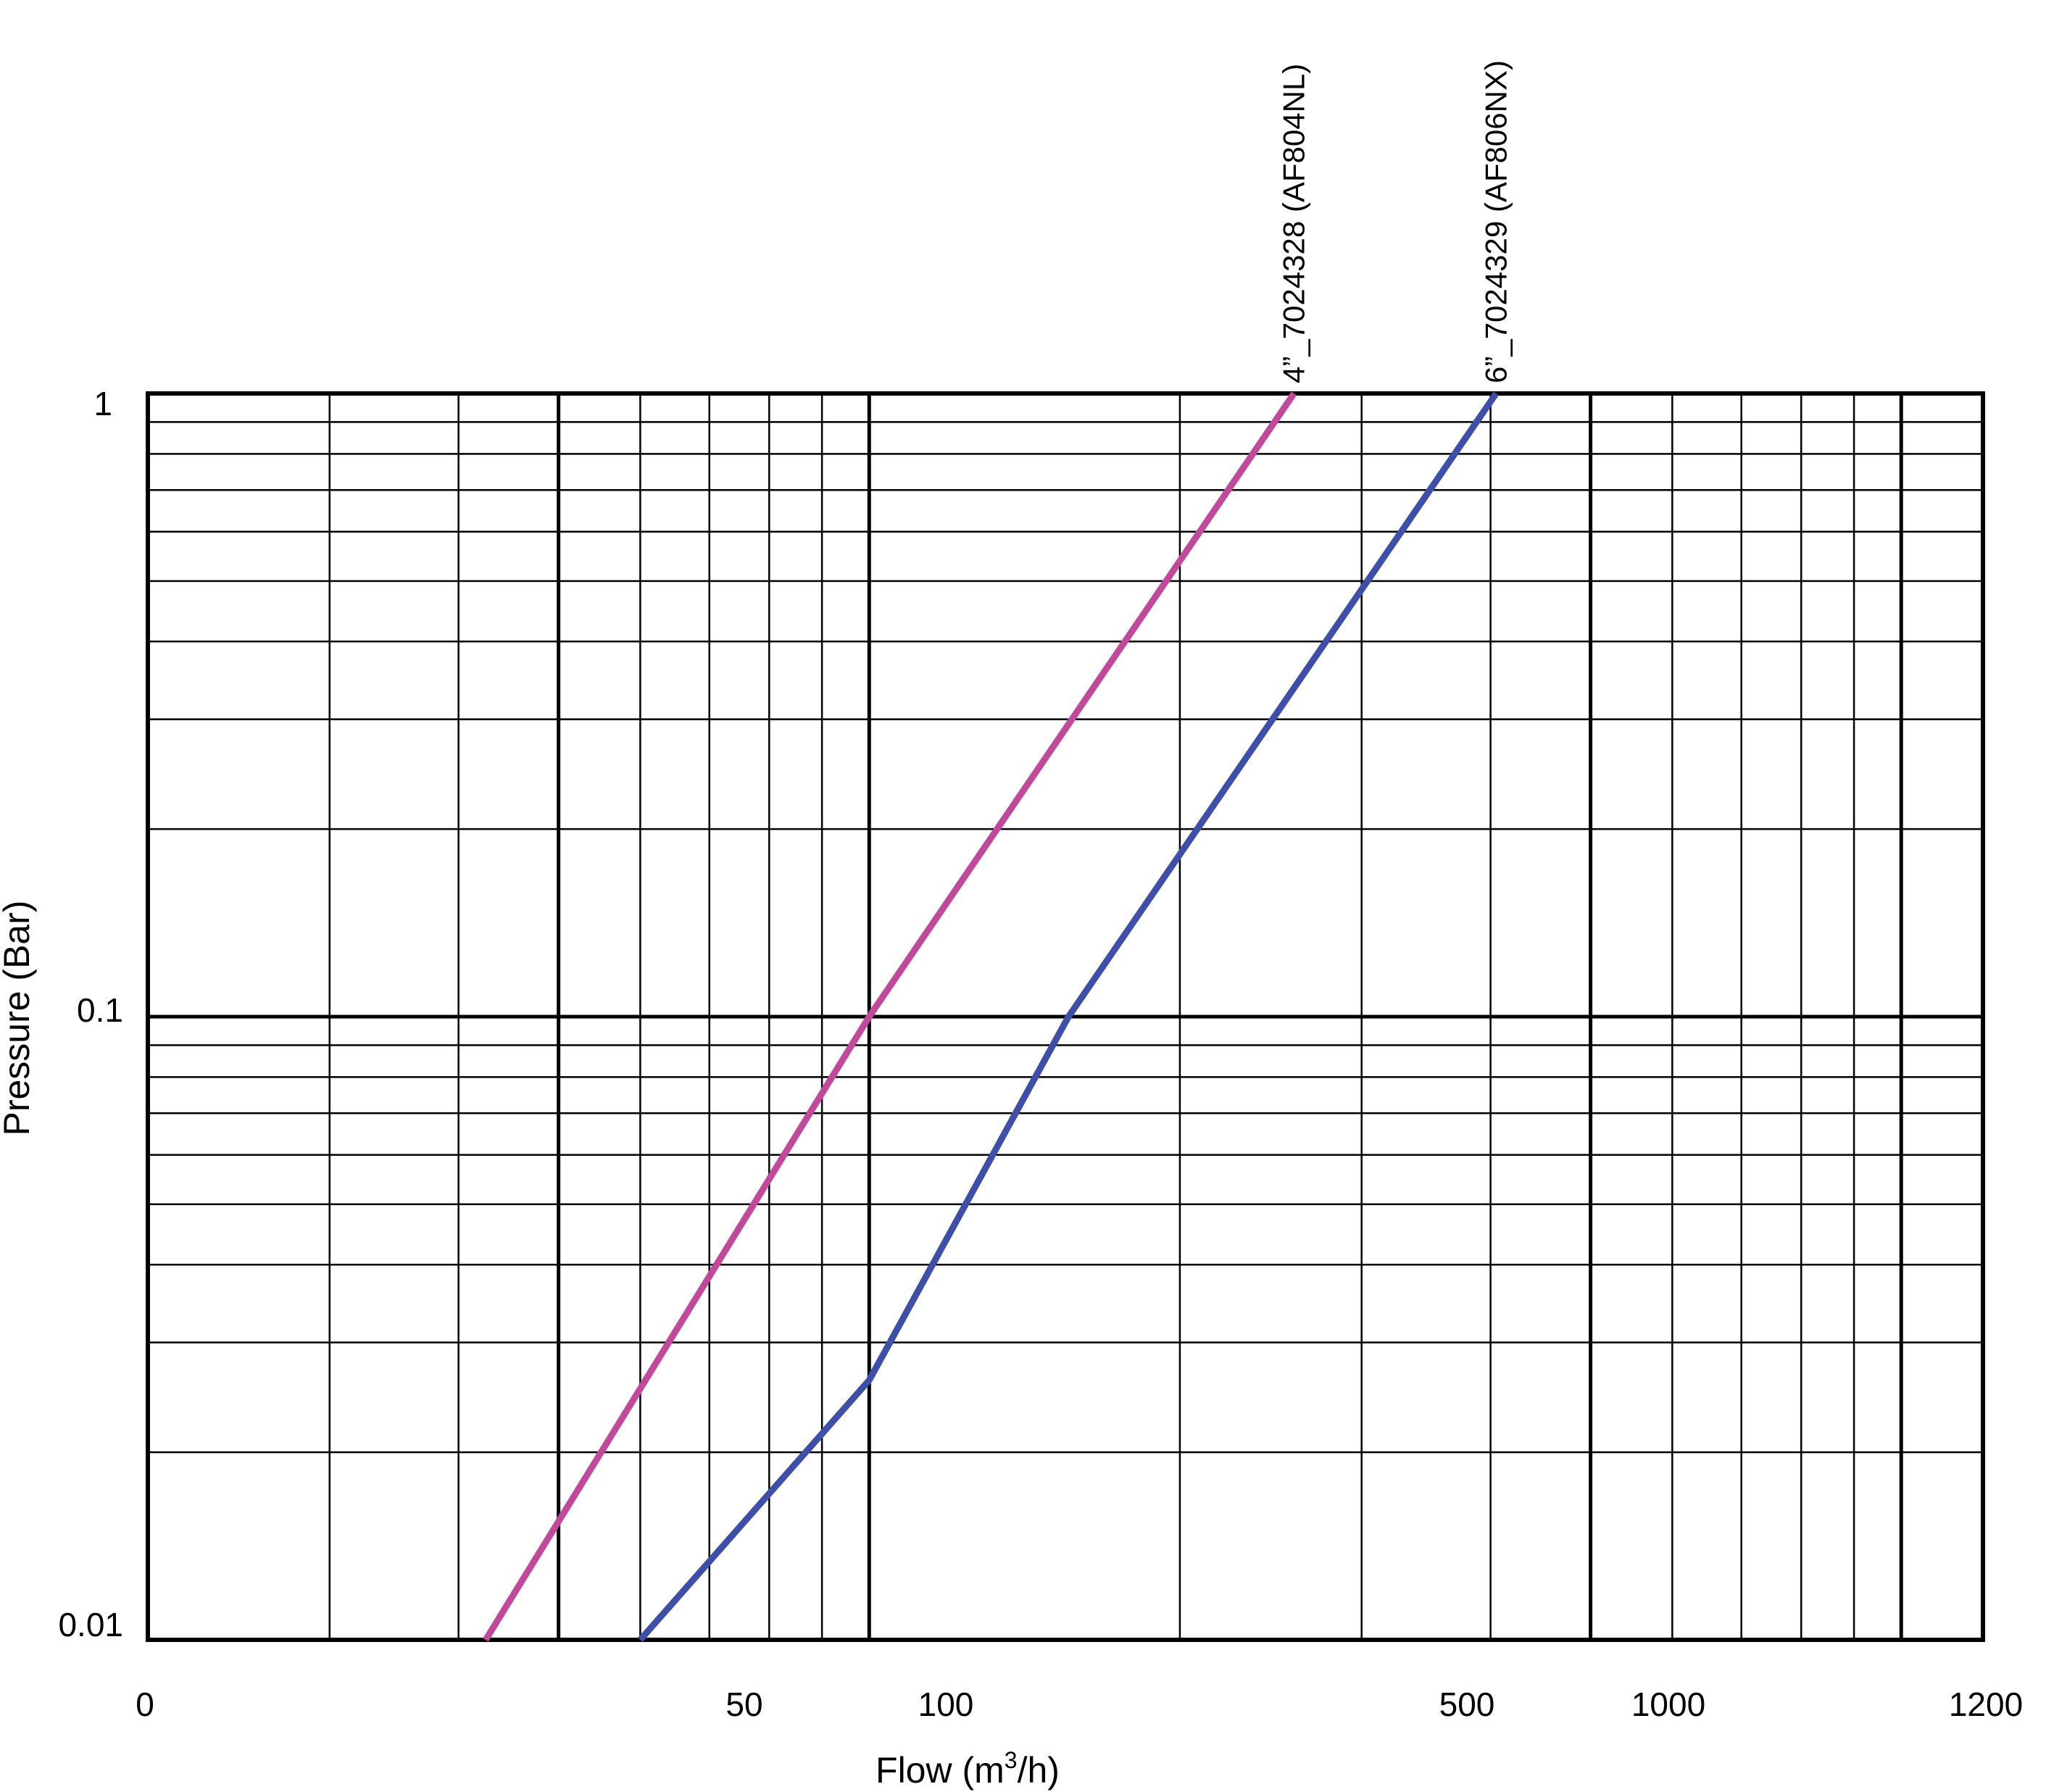 This screenshot has width=2046, height=1792. I want to click on x-axis-title-main: Flow (m, so click(940, 1770).